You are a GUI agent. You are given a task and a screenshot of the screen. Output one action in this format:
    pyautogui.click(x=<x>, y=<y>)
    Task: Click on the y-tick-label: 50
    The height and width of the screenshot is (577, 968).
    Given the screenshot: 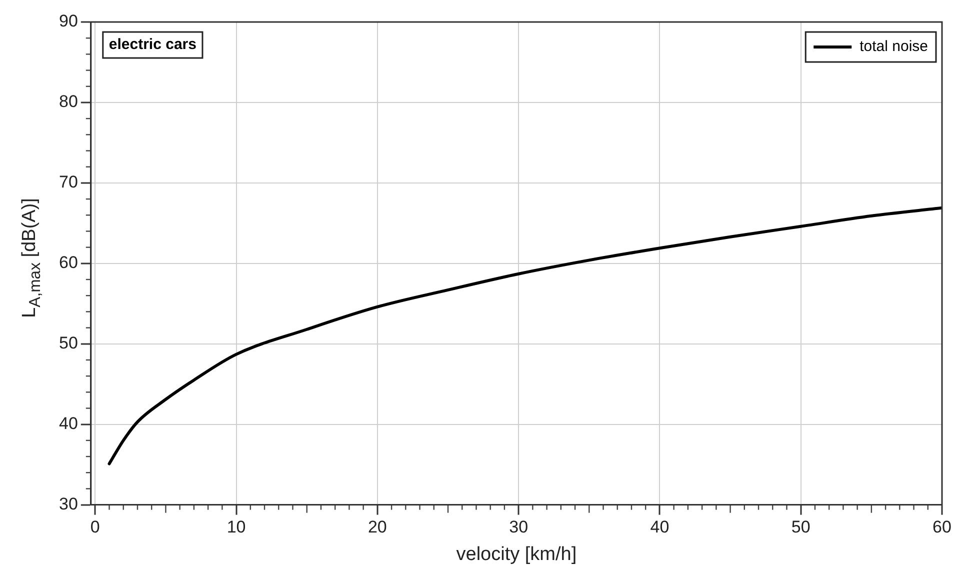 What is the action you would take?
    pyautogui.click(x=68, y=343)
    